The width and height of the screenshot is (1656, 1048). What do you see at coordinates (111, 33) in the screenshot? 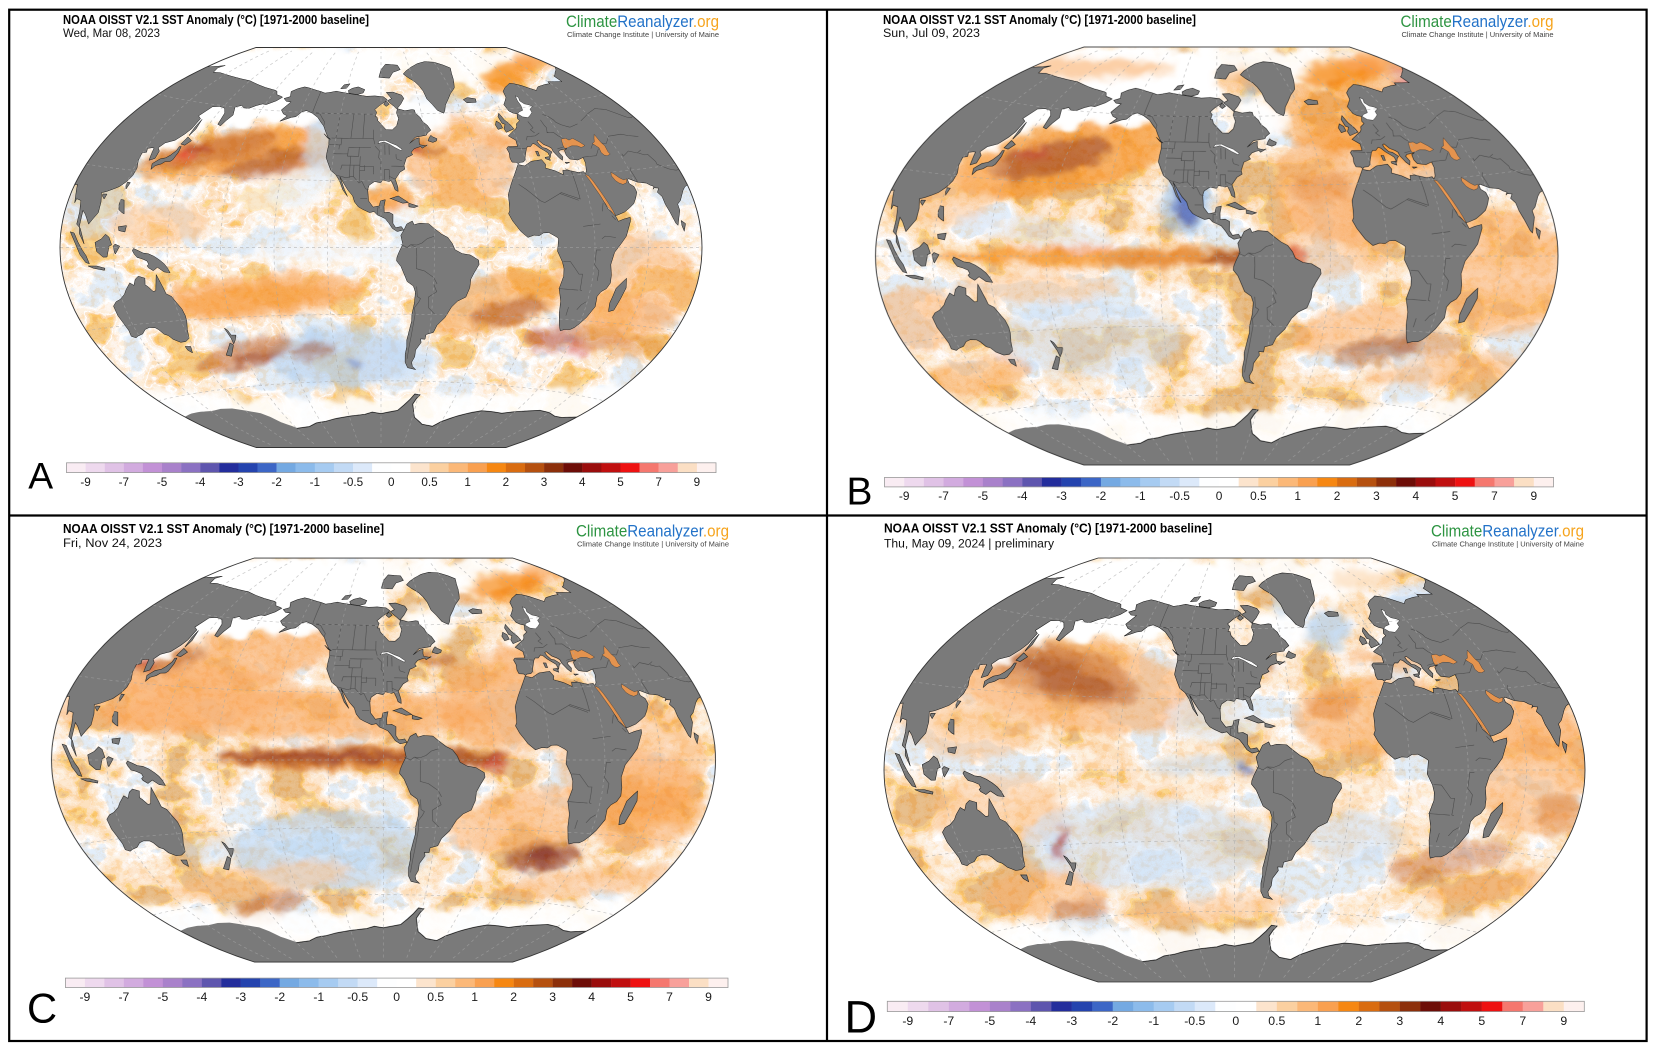
I see `svg-text: Wed, Mar 08, 2023` at bounding box center [111, 33].